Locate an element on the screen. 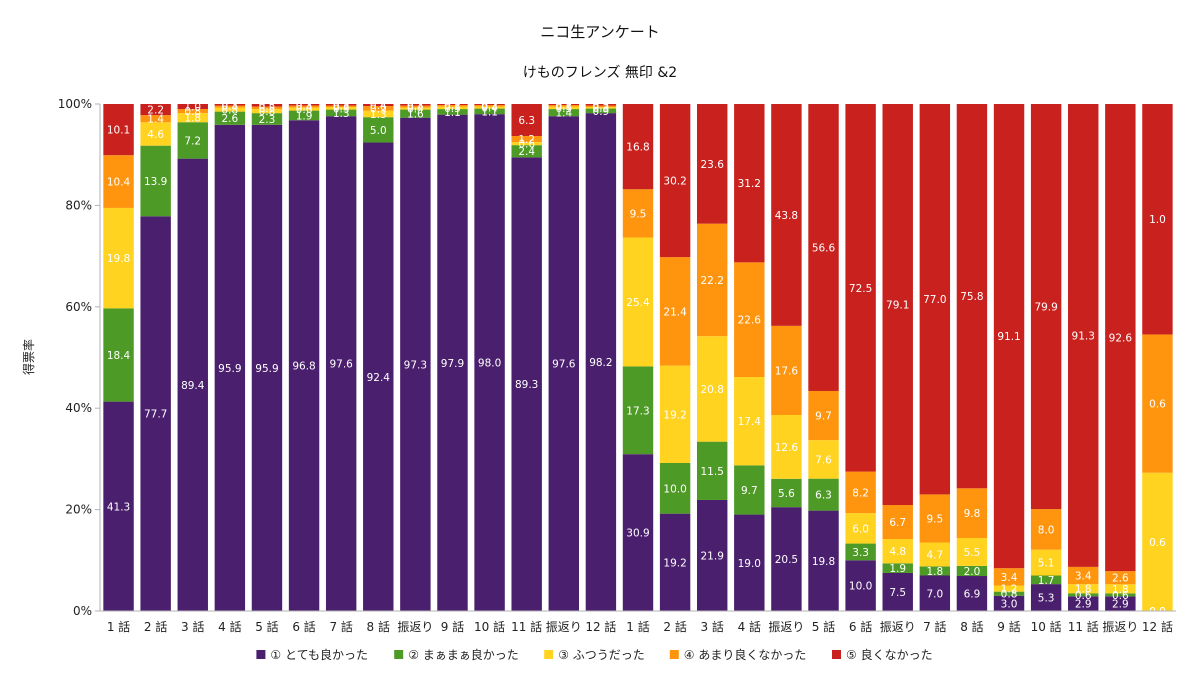 This screenshot has height=675, width=1200. data-label: 17.3 is located at coordinates (637, 411).